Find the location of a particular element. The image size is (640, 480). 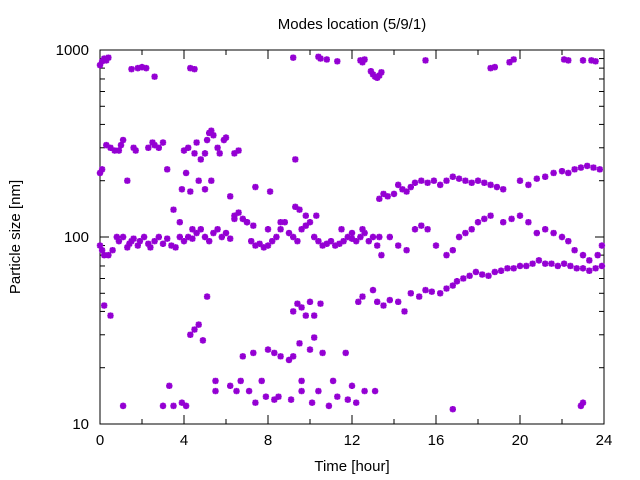

x-tick-label: 4 is located at coordinates (184, 440).